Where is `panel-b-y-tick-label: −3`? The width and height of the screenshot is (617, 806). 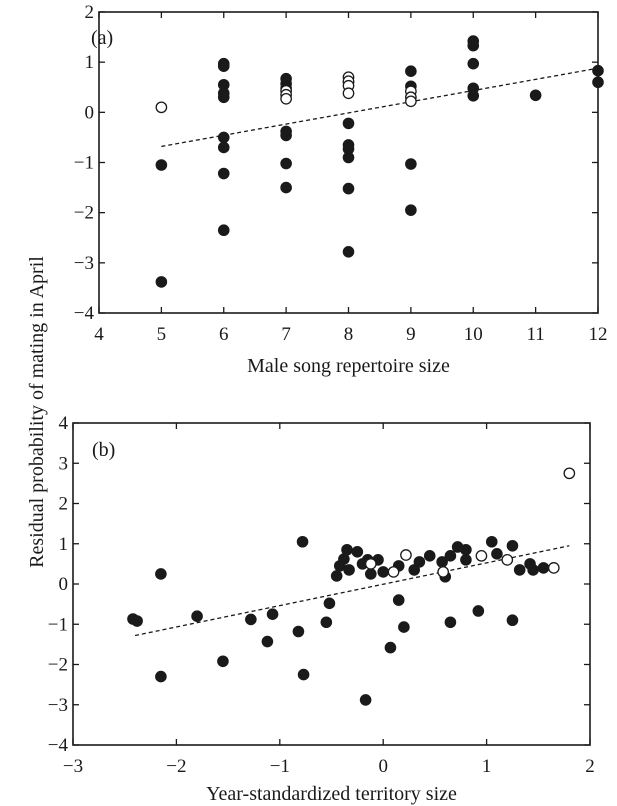 panel-b-y-tick-label: −3 is located at coordinates (58, 705).